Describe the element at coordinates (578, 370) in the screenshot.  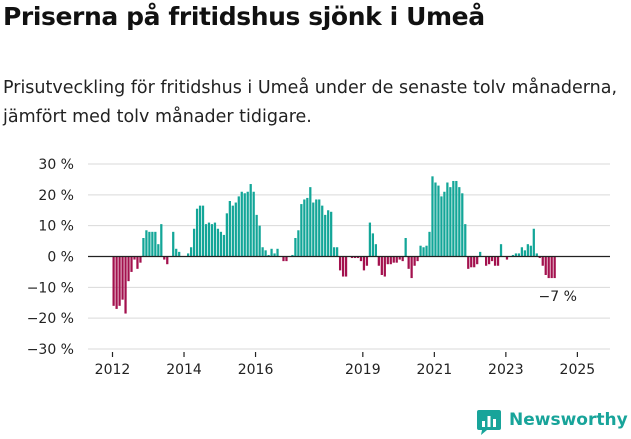
I see `x-tick-label: 2025` at that location.